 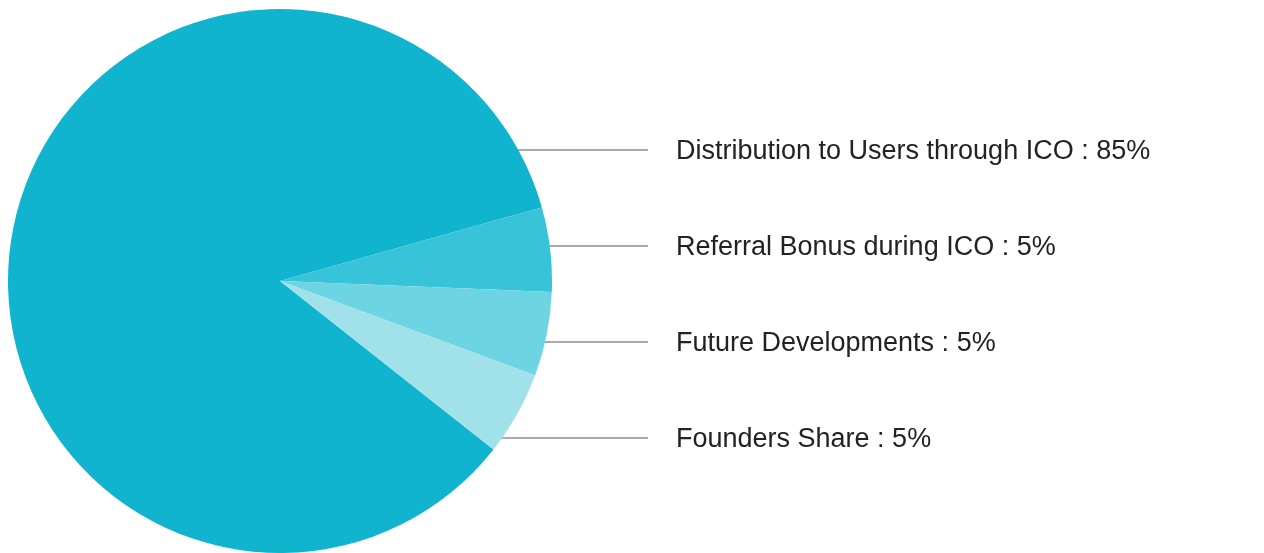 What do you see at coordinates (836, 342) in the screenshot?
I see `slice-label: Future Developments : 5%` at bounding box center [836, 342].